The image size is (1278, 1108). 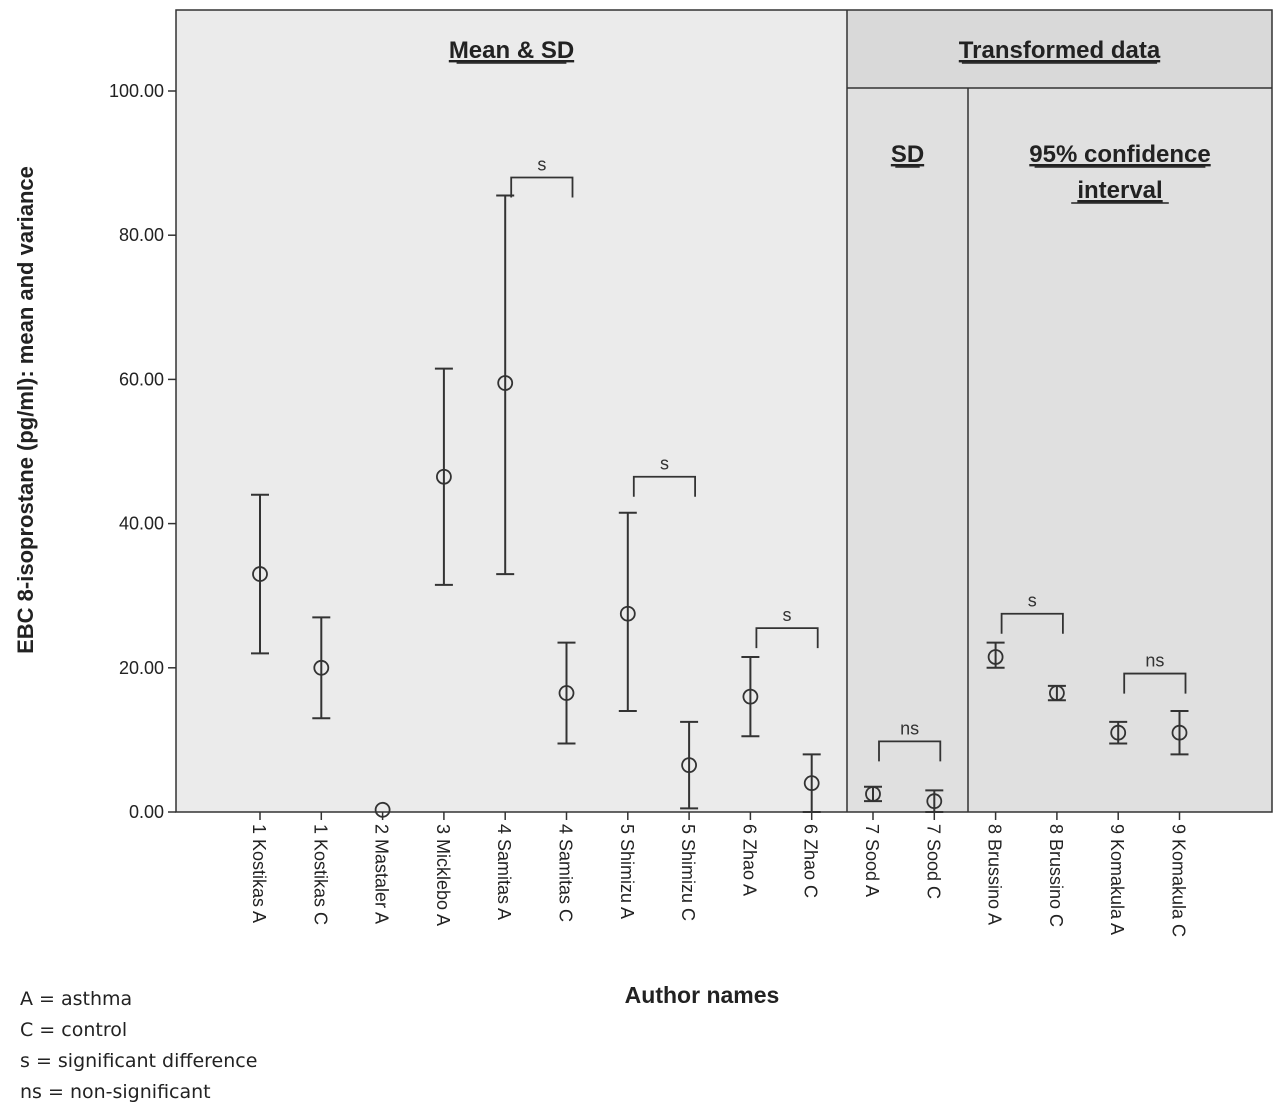 I want to click on y-tick-label: 20.00, so click(x=141, y=668).